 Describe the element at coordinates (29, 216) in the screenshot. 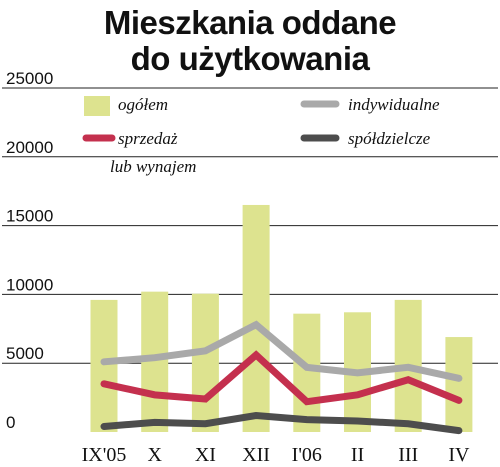

I see `y-tick-label: 15000` at that location.